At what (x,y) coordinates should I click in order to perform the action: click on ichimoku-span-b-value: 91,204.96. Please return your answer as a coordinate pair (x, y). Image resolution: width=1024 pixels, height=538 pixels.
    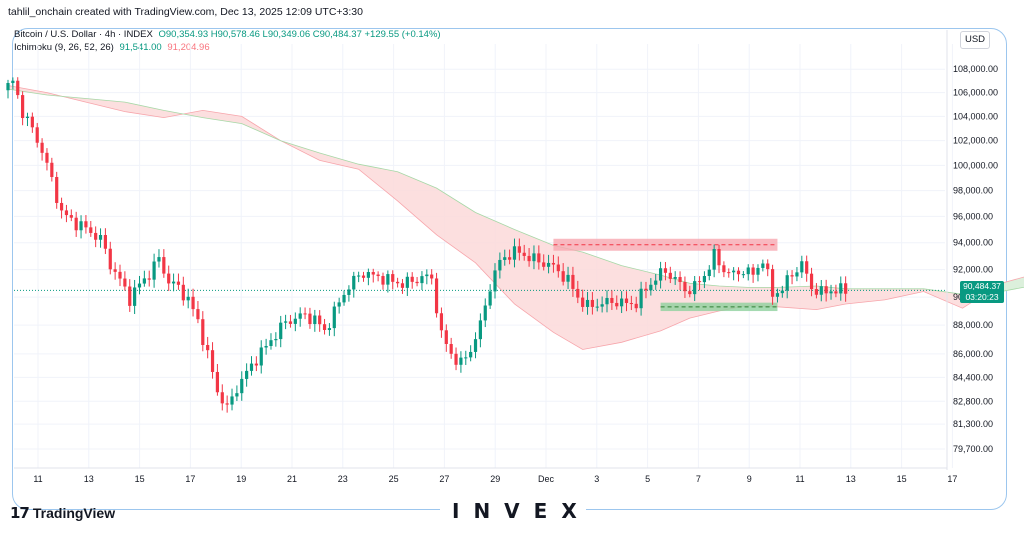
    Looking at the image, I should click on (188, 47).